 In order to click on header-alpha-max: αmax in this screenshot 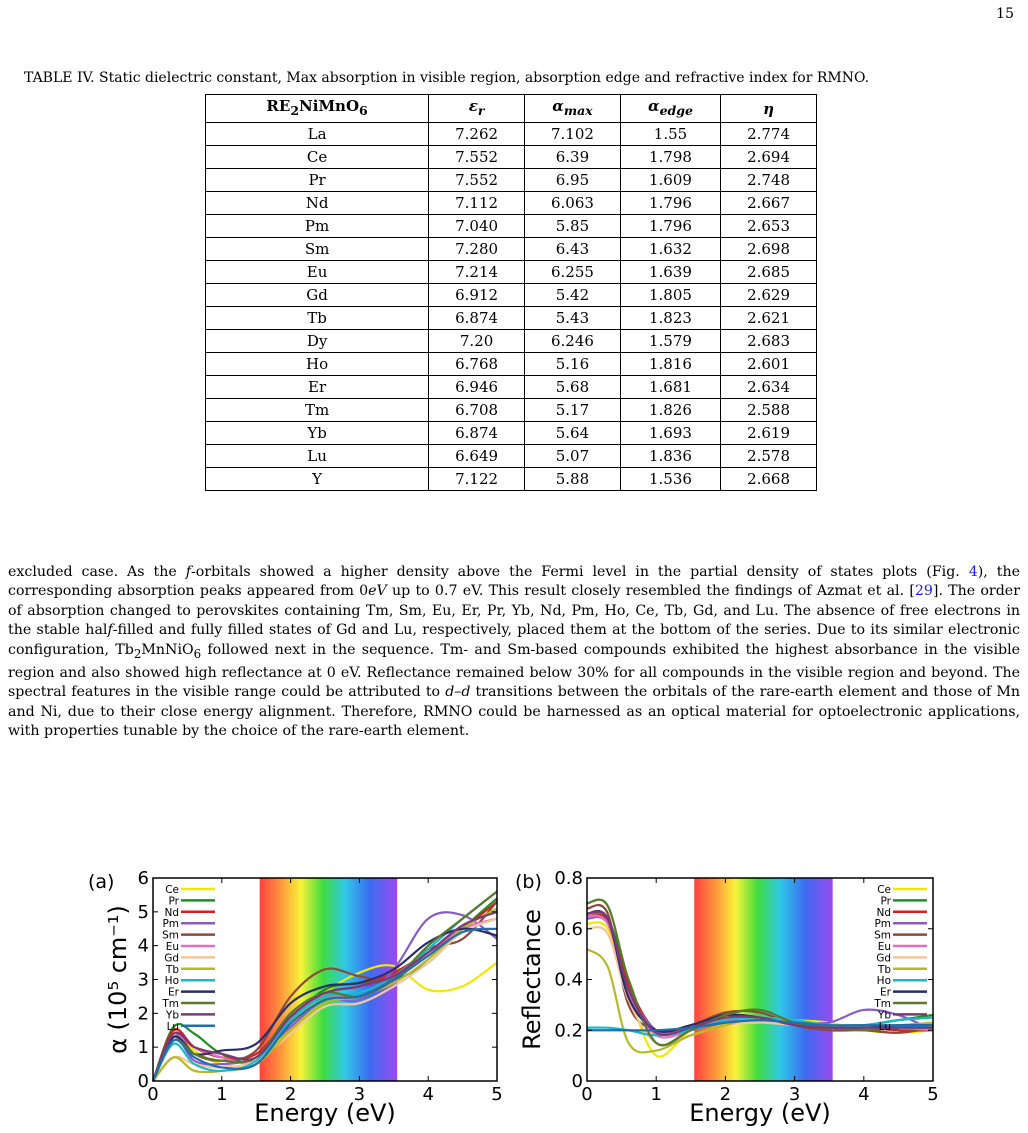, I will do `click(572, 108)`.